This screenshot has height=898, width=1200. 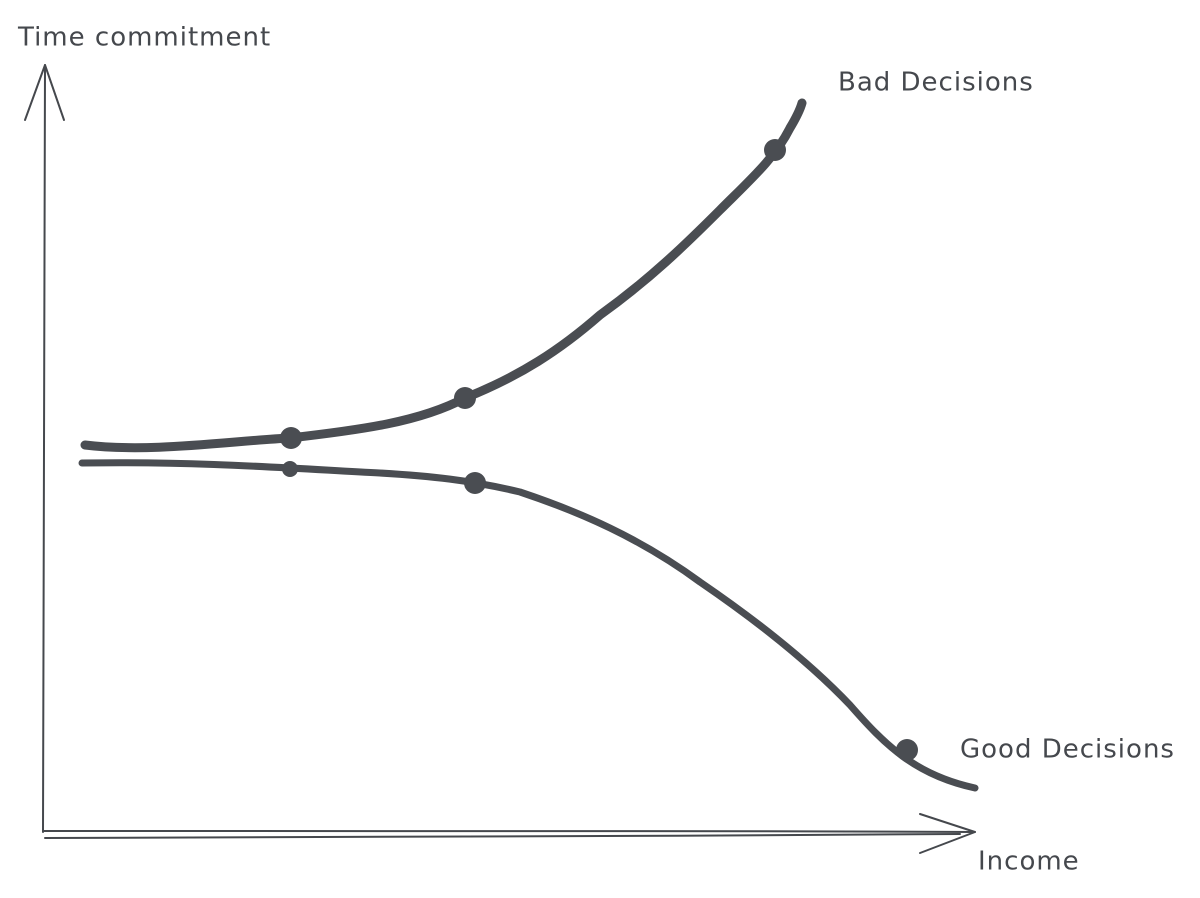 What do you see at coordinates (44, 92) in the screenshot?
I see `y-axis-arrow` at bounding box center [44, 92].